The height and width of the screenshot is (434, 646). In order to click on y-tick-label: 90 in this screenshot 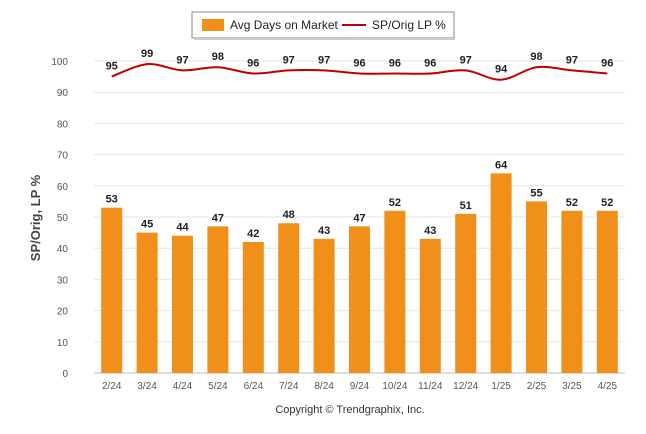, I will do `click(63, 93)`.